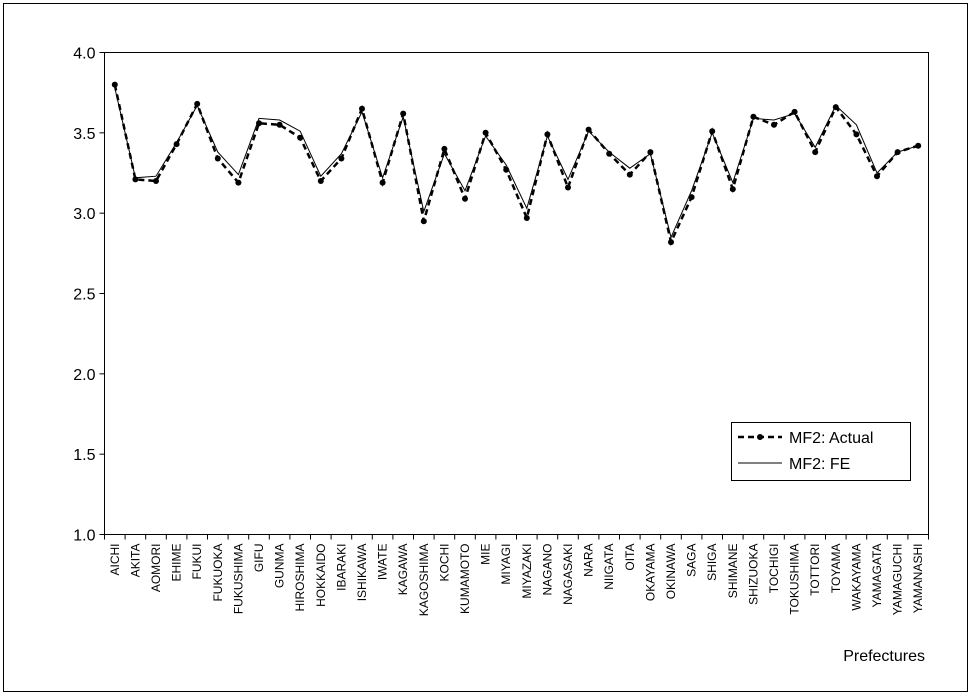 This screenshot has width=971, height=695. Describe the element at coordinates (84, 455) in the screenshot. I see `y-tick-label: 1.5` at that location.